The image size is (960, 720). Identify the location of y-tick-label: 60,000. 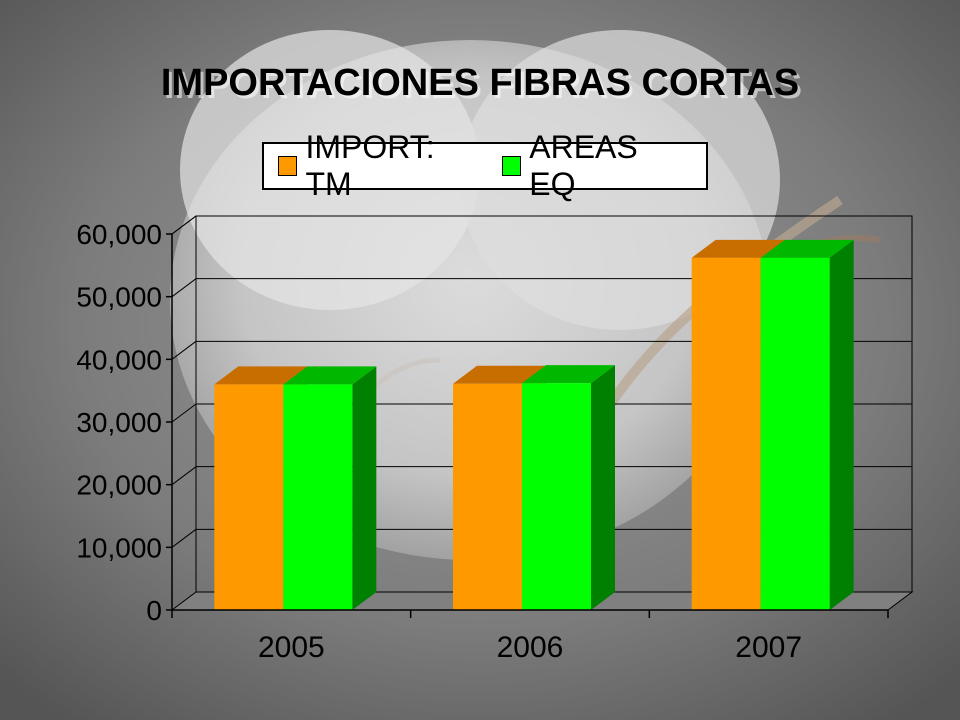
(119, 234).